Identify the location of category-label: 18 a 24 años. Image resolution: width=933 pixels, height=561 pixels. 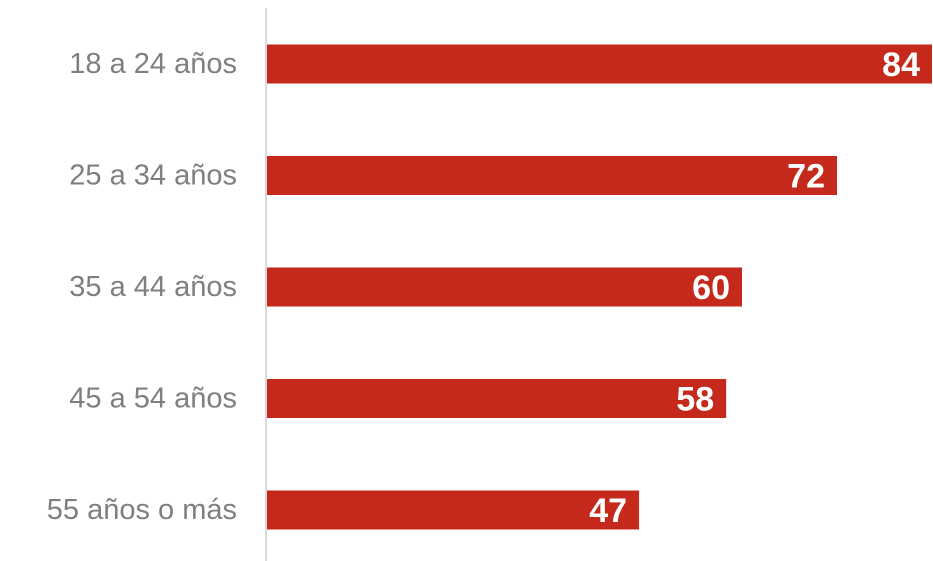
(153, 64).